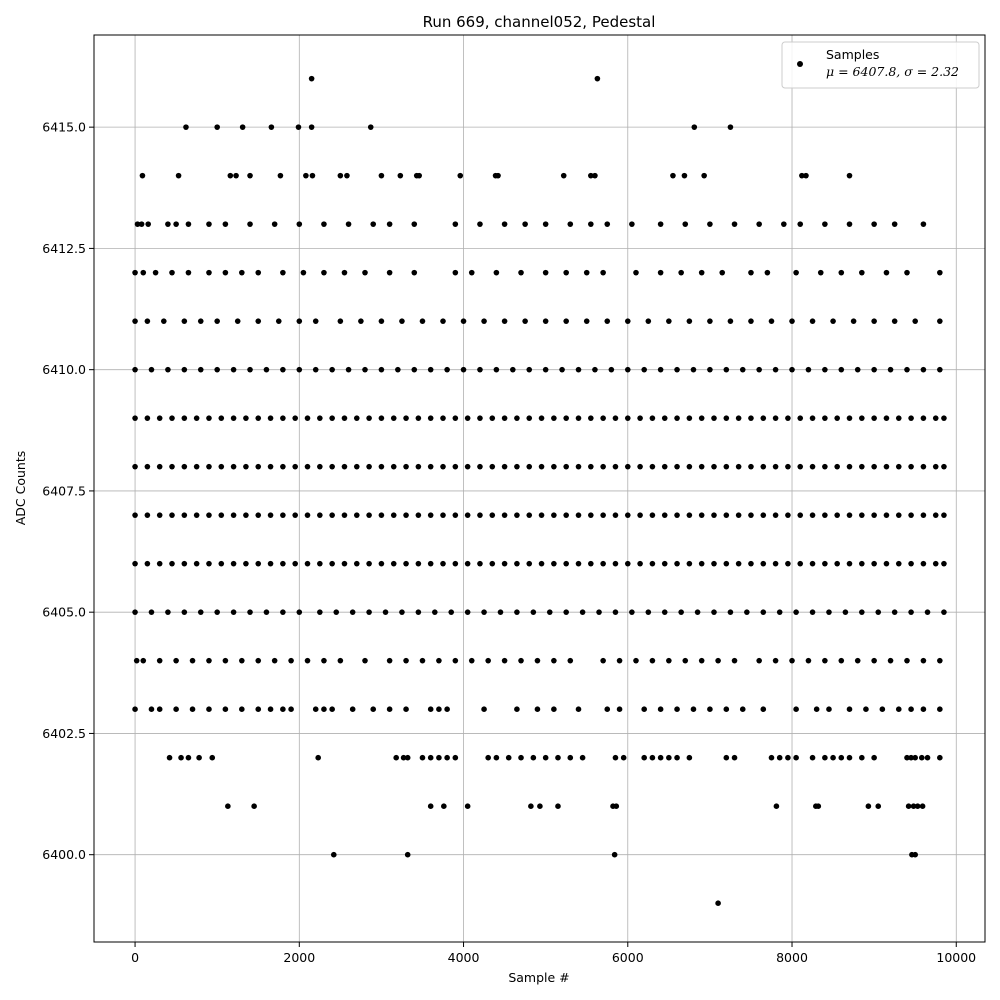 Image resolution: width=1000 pixels, height=1000 pixels. Describe the element at coordinates (553, 953) in the screenshot. I see `x-axis-ticks: 0 2000 4000 6000 8000 10000` at that location.